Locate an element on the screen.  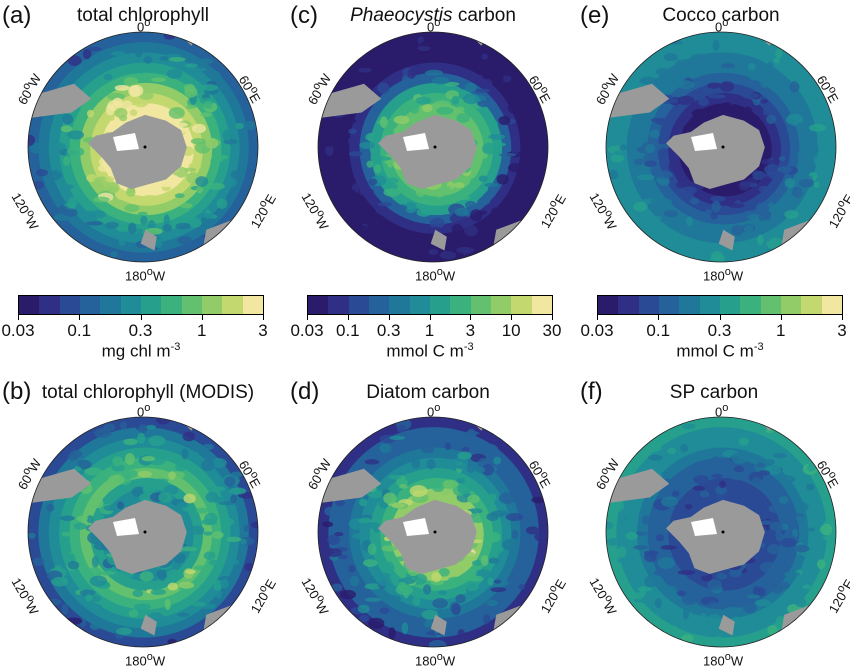
colorbar-tick-label: 1 is located at coordinates (202, 330).